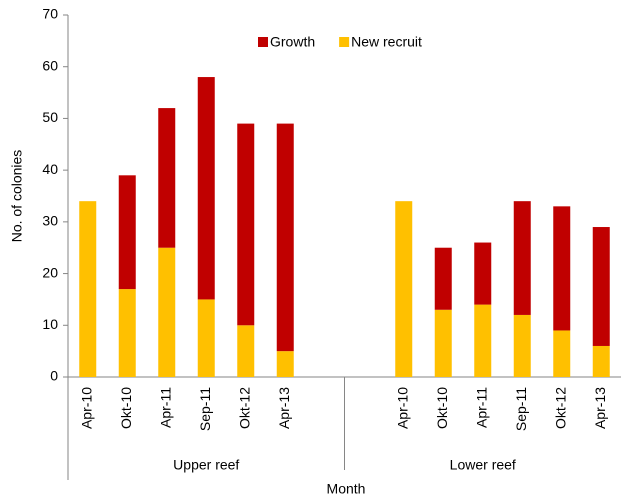 This screenshot has height=499, width=625. Describe the element at coordinates (292, 42) in the screenshot. I see `legend-label: Growth` at that location.